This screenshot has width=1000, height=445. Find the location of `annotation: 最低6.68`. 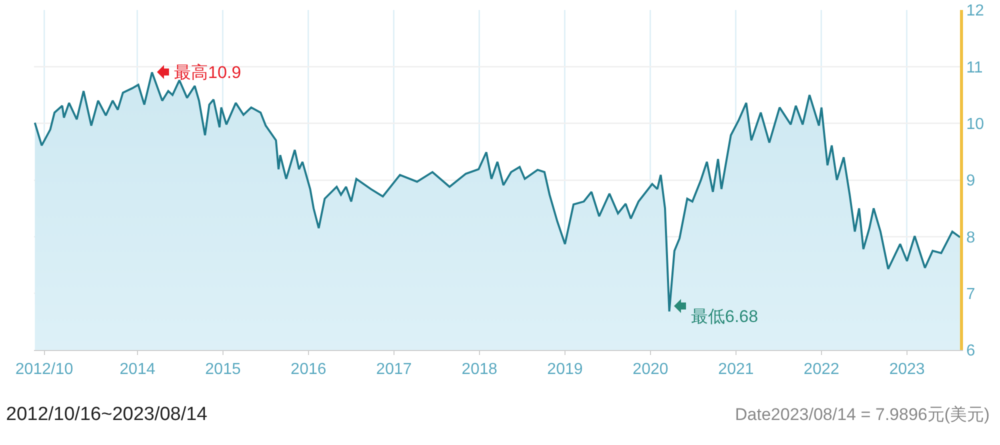

annotation: 最低6.68 is located at coordinates (724, 316).